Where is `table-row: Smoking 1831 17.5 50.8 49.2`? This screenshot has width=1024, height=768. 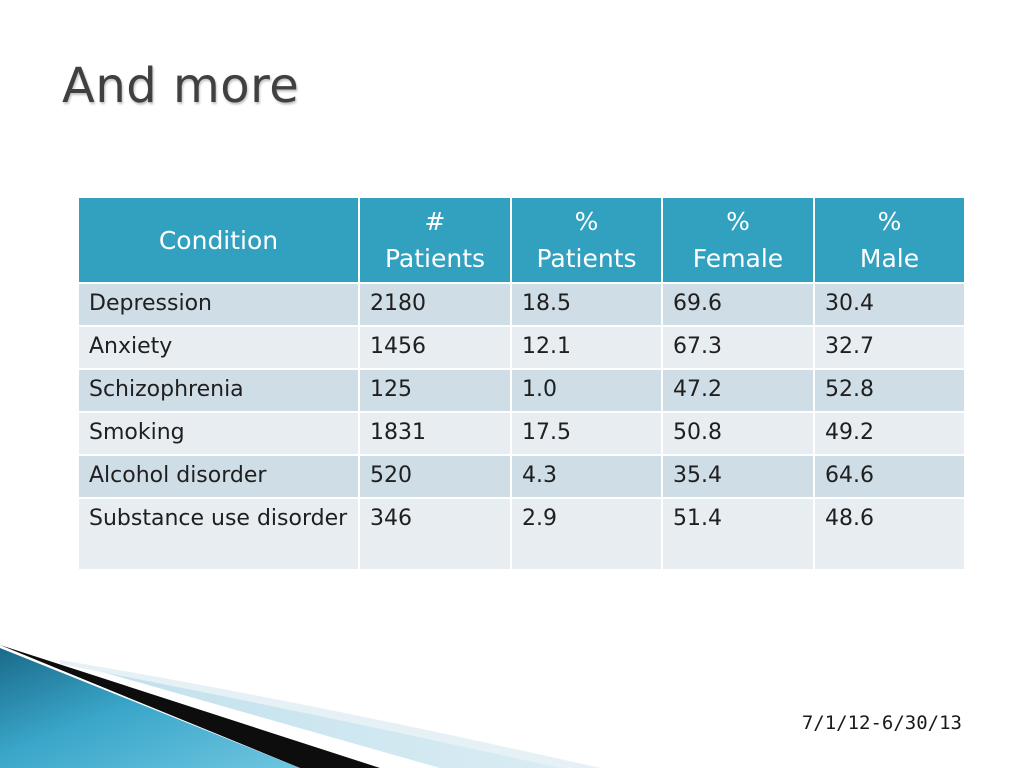
table-row: Smoking 1831 17.5 50.8 49.2 is located at coordinates (521, 433).